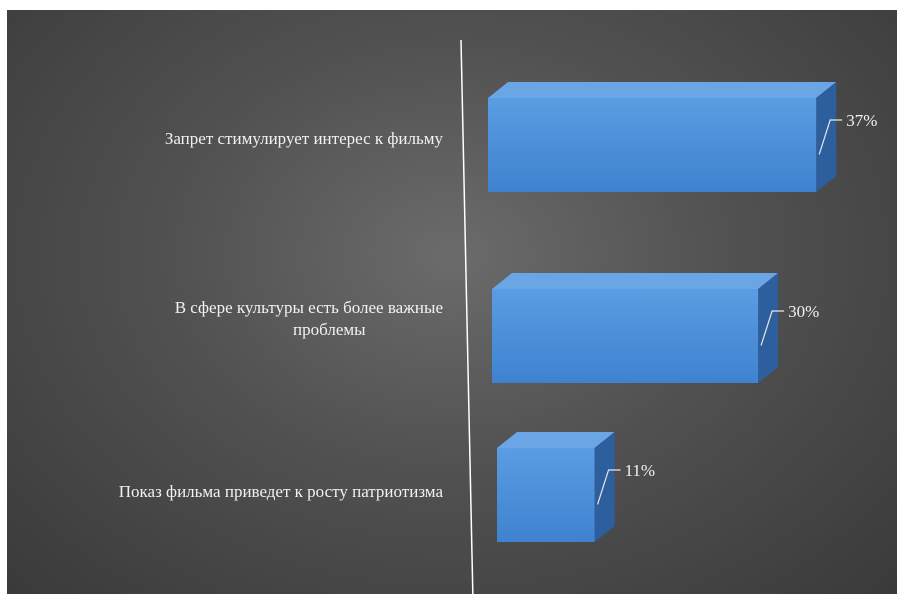  Describe the element at coordinates (803, 311) in the screenshot. I see `value-label: 30%` at that location.